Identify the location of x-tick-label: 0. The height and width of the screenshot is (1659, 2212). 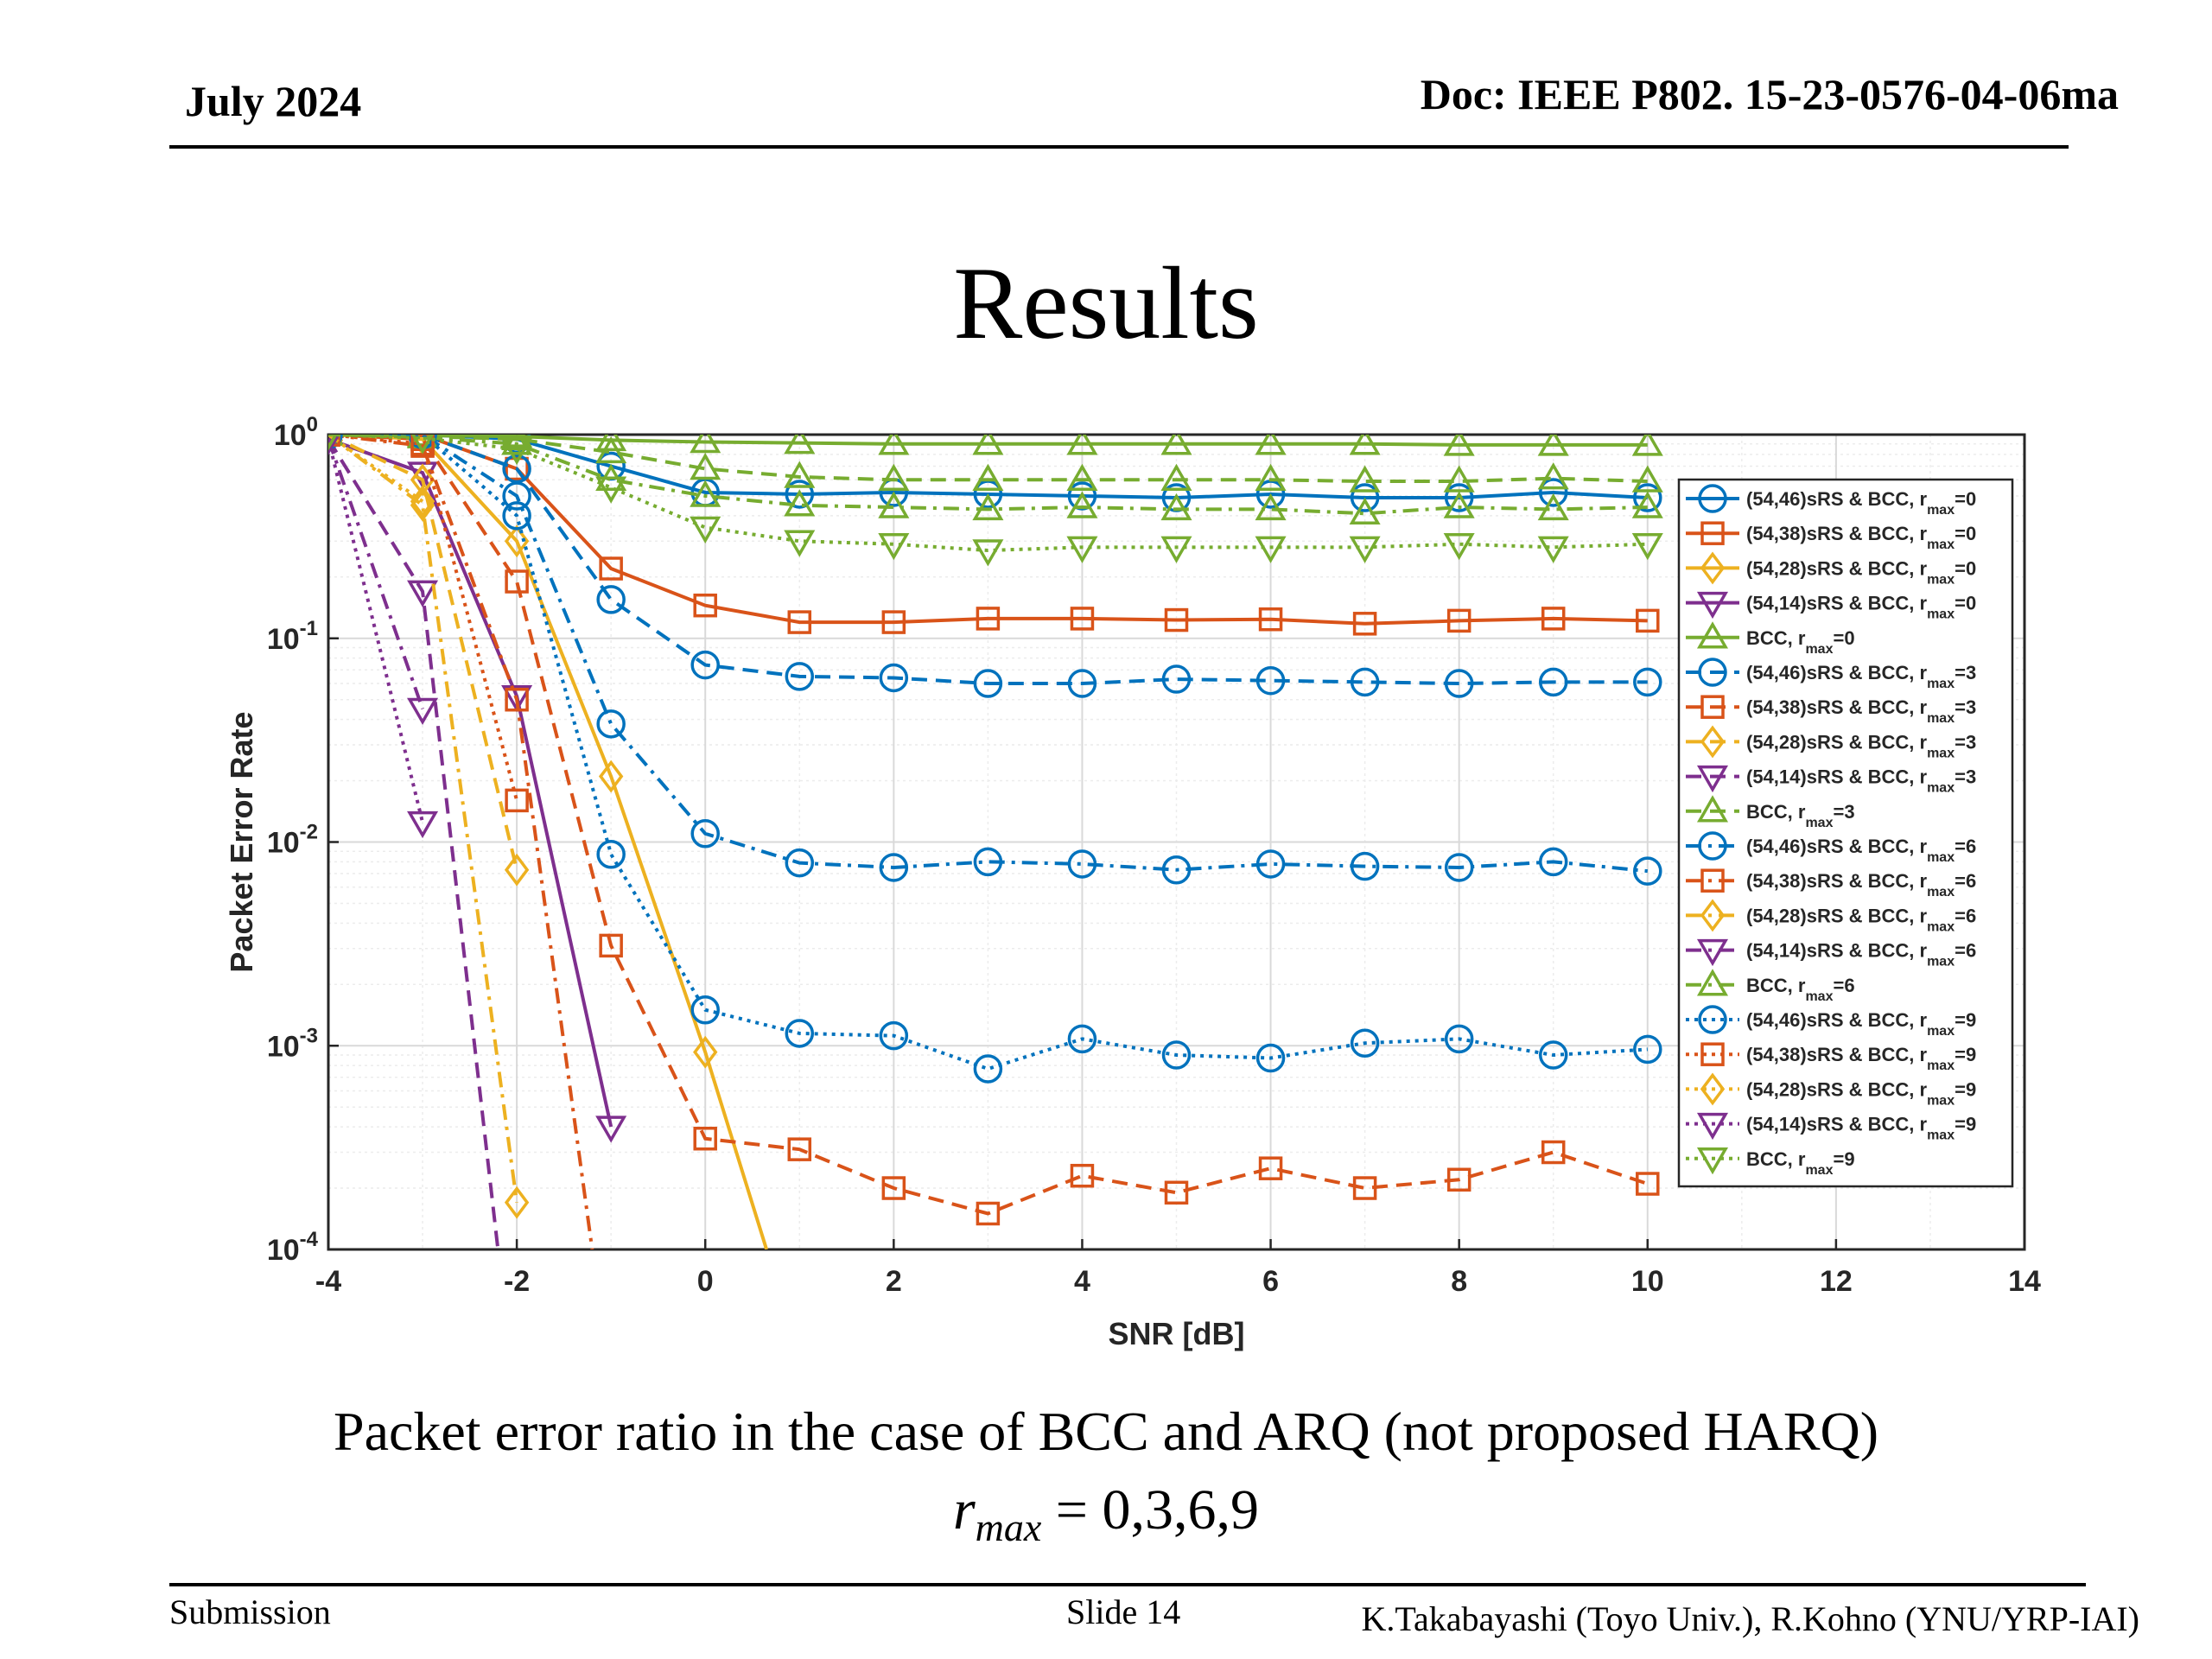
(705, 1281).